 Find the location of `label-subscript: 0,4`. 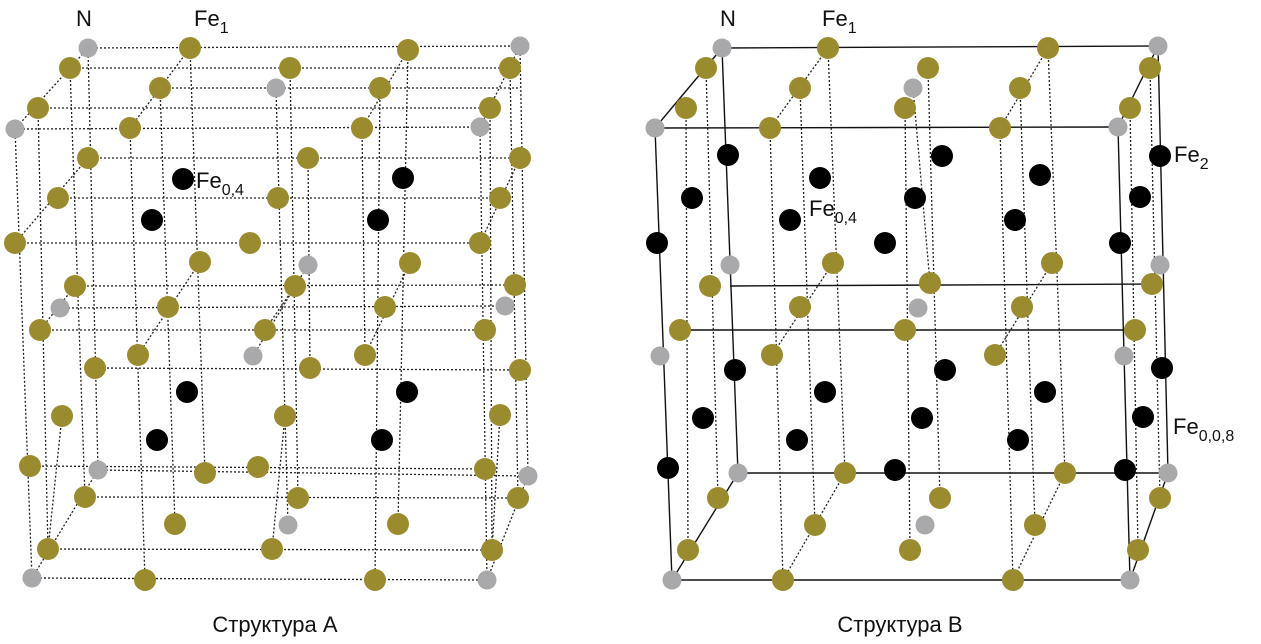

label-subscript: 0,4 is located at coordinates (846, 218).